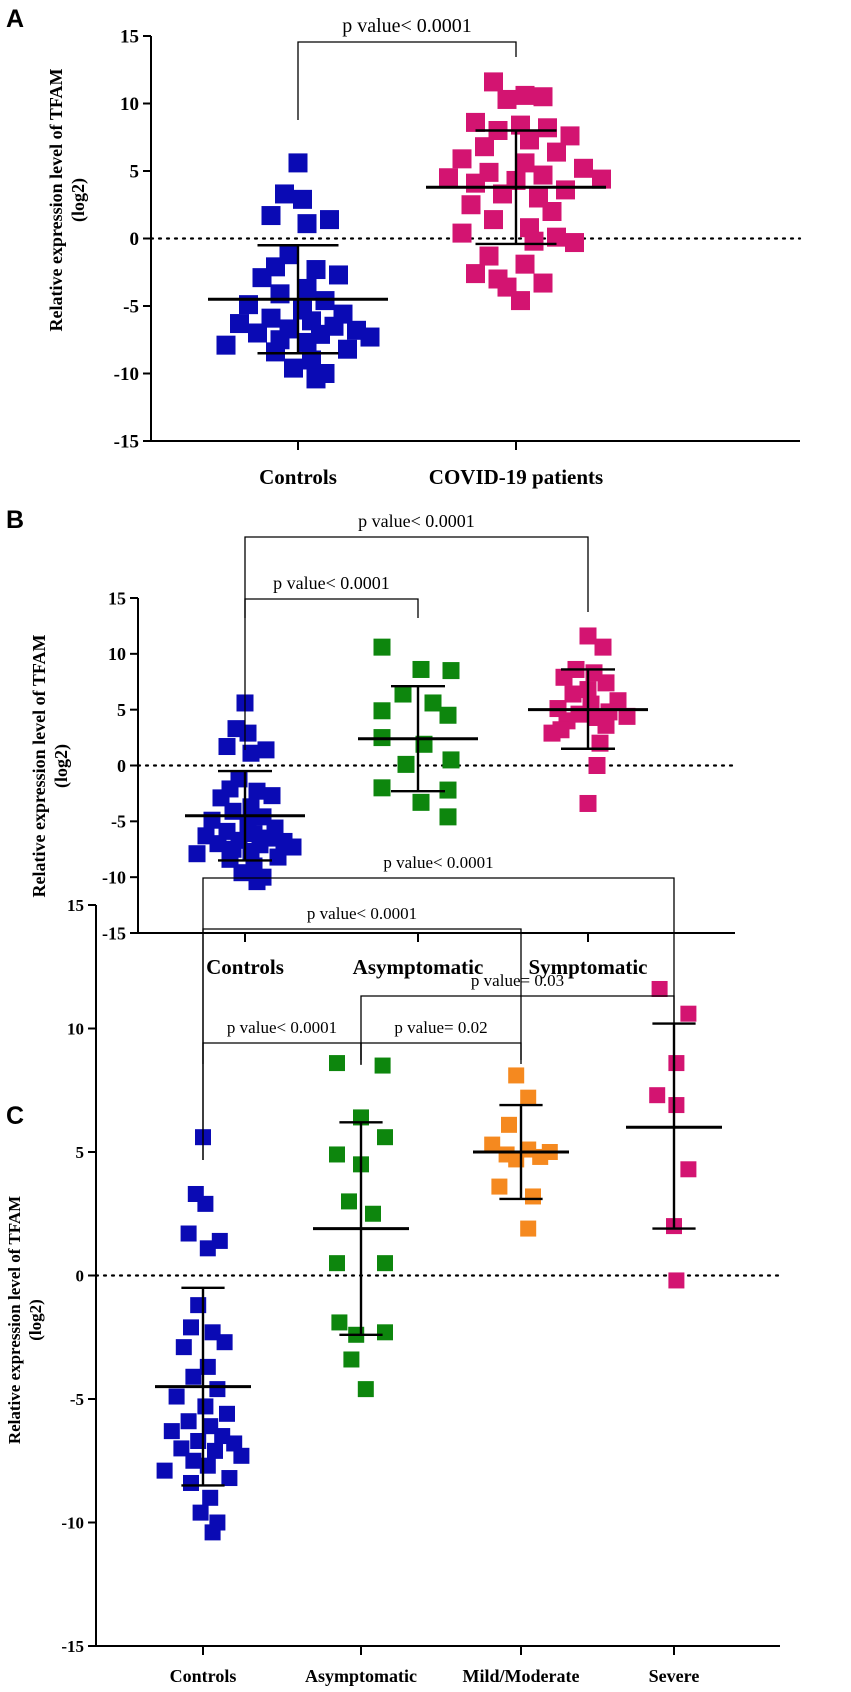 The width and height of the screenshot is (851, 1692). Describe the element at coordinates (80, 1275) in the screenshot. I see `panel-c-ytick-label: 0` at that location.